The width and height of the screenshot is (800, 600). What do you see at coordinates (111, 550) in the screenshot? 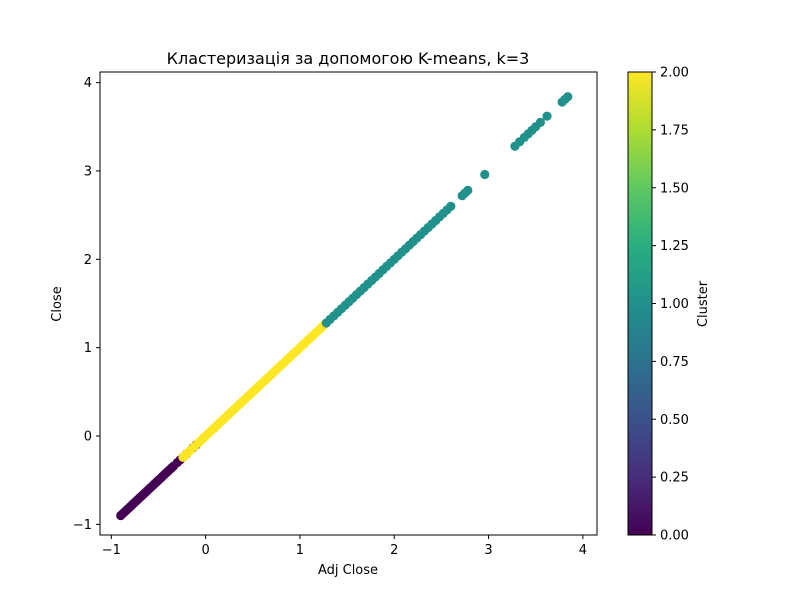
I see `x-tick-label: −1` at bounding box center [111, 550].